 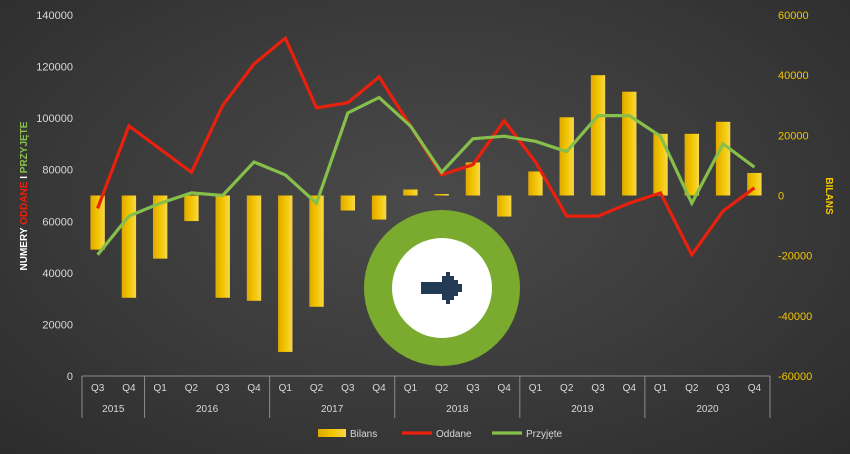 What do you see at coordinates (793, 136) in the screenshot?
I see `right-tick-label: 20000` at bounding box center [793, 136].